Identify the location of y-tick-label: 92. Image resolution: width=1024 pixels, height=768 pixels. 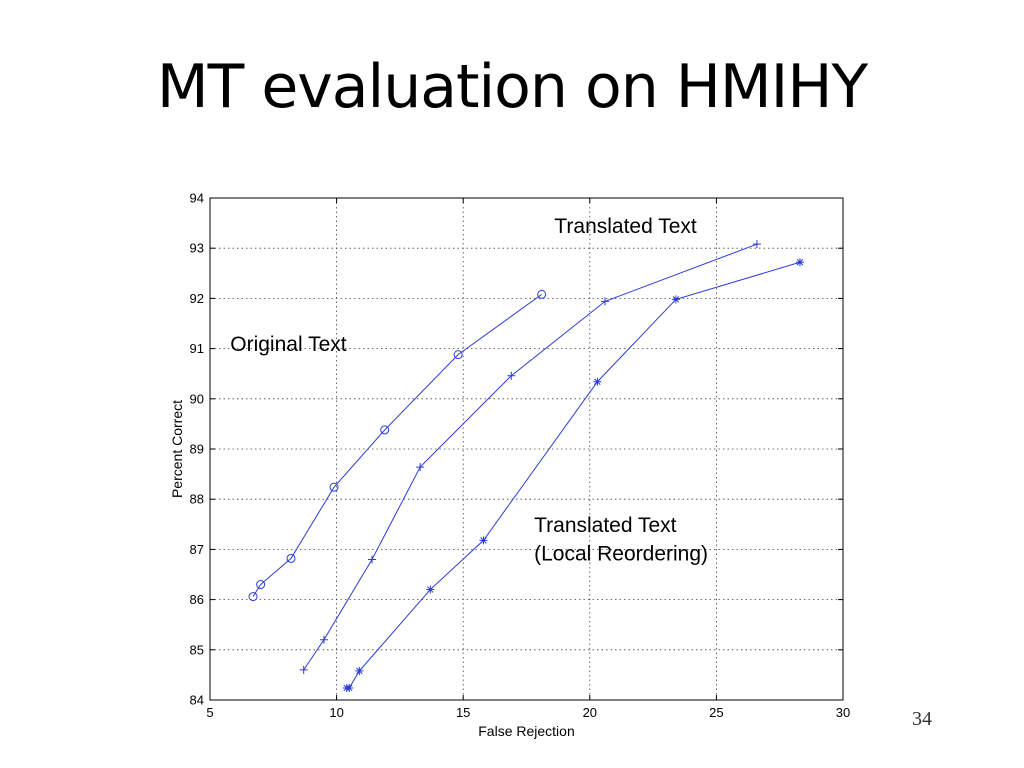
(197, 298).